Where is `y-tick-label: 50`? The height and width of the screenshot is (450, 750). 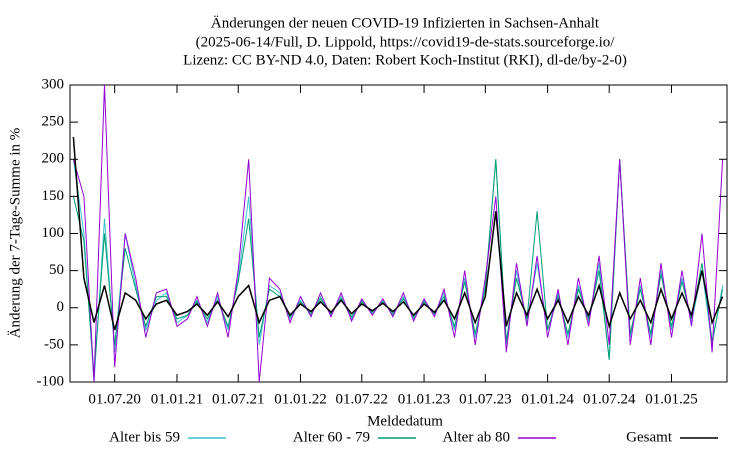
y-tick-label: 50 is located at coordinates (56, 270).